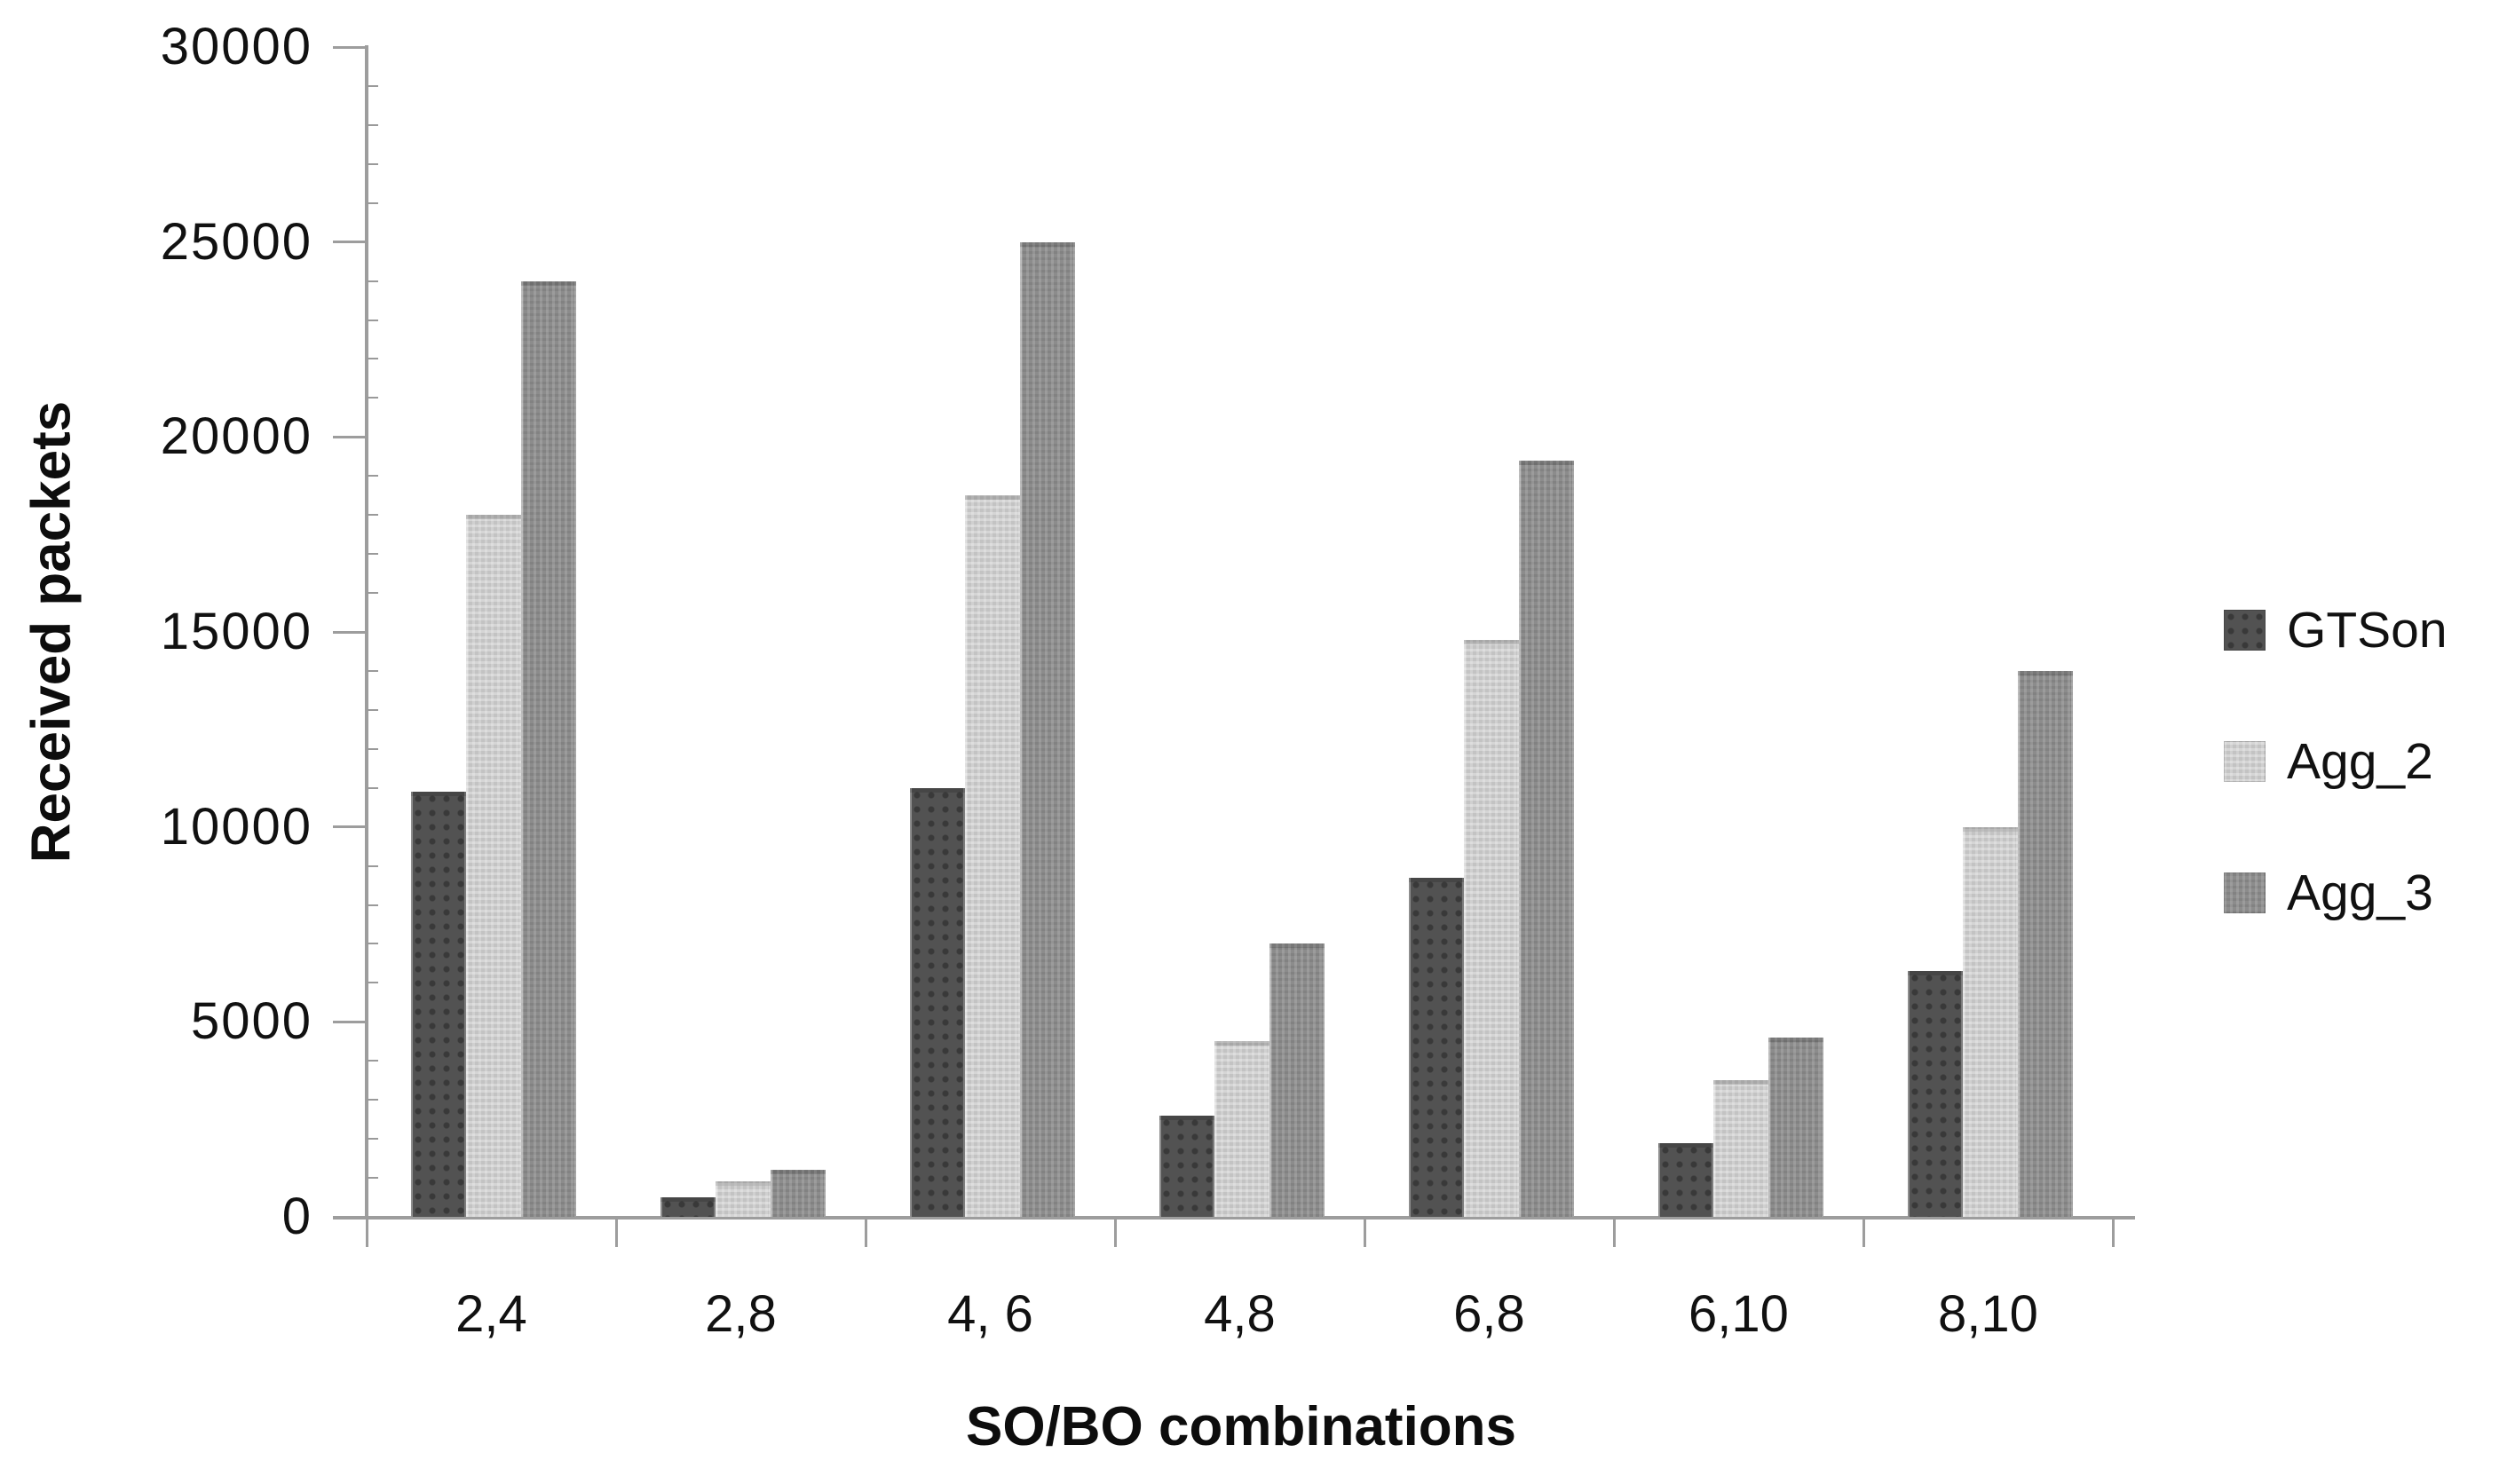 This screenshot has height=1484, width=2507. Describe the element at coordinates (1234, 1218) in the screenshot. I see `x-axis-line` at that location.